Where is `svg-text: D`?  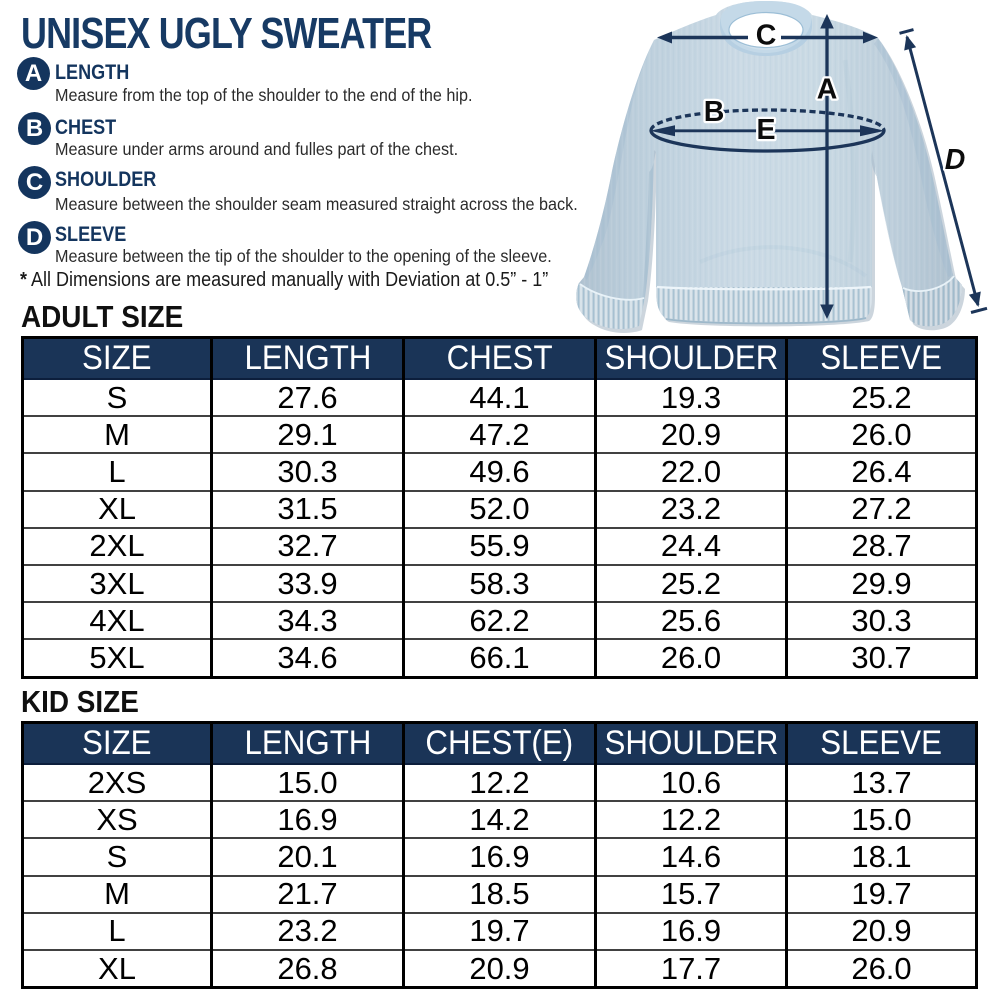 svg-text: D is located at coordinates (955, 160).